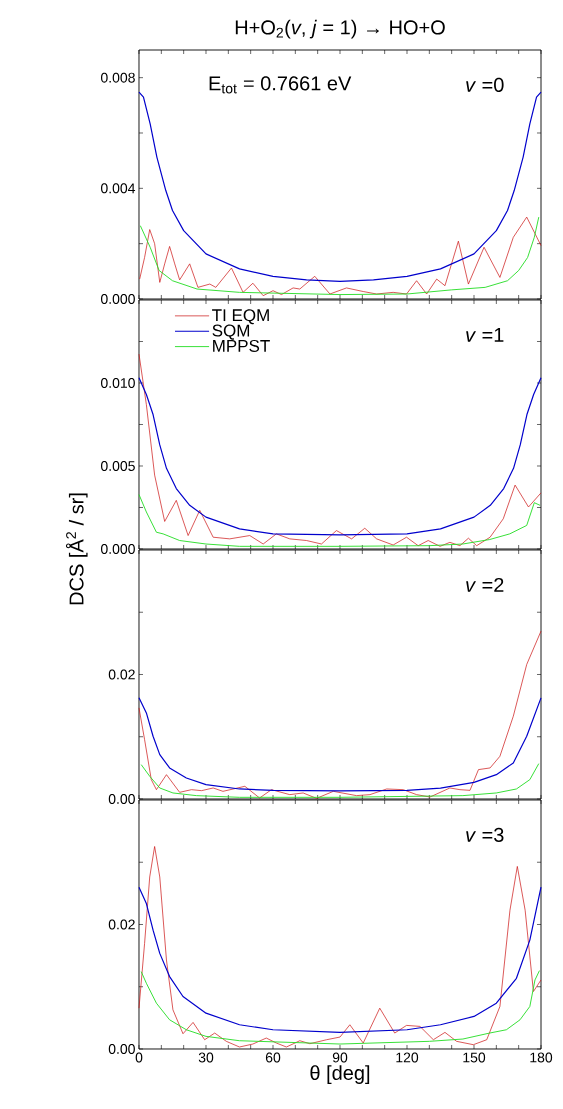  What do you see at coordinates (139, 1057) in the screenshot?
I see `x-tick-label: 0` at bounding box center [139, 1057].